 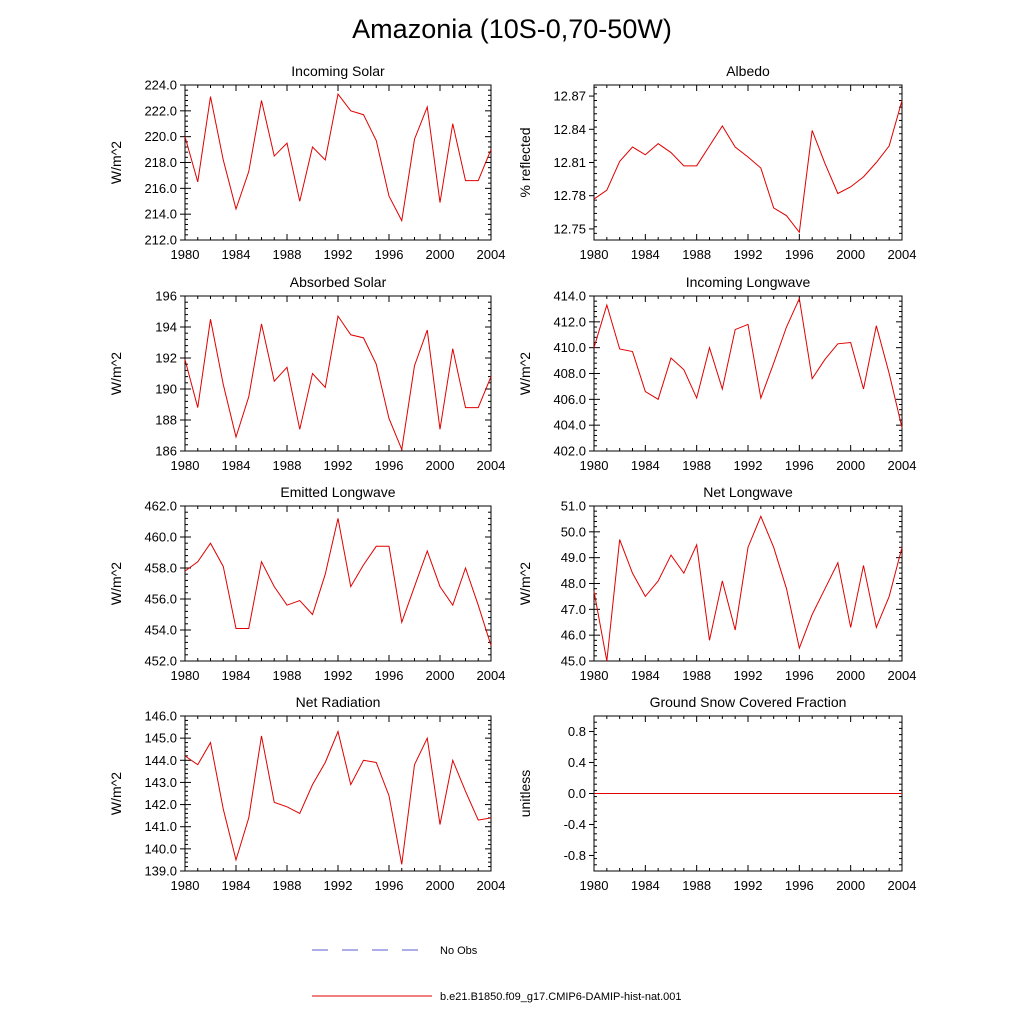 What do you see at coordinates (338, 702) in the screenshot?
I see `panel-title: Net Radiation` at bounding box center [338, 702].